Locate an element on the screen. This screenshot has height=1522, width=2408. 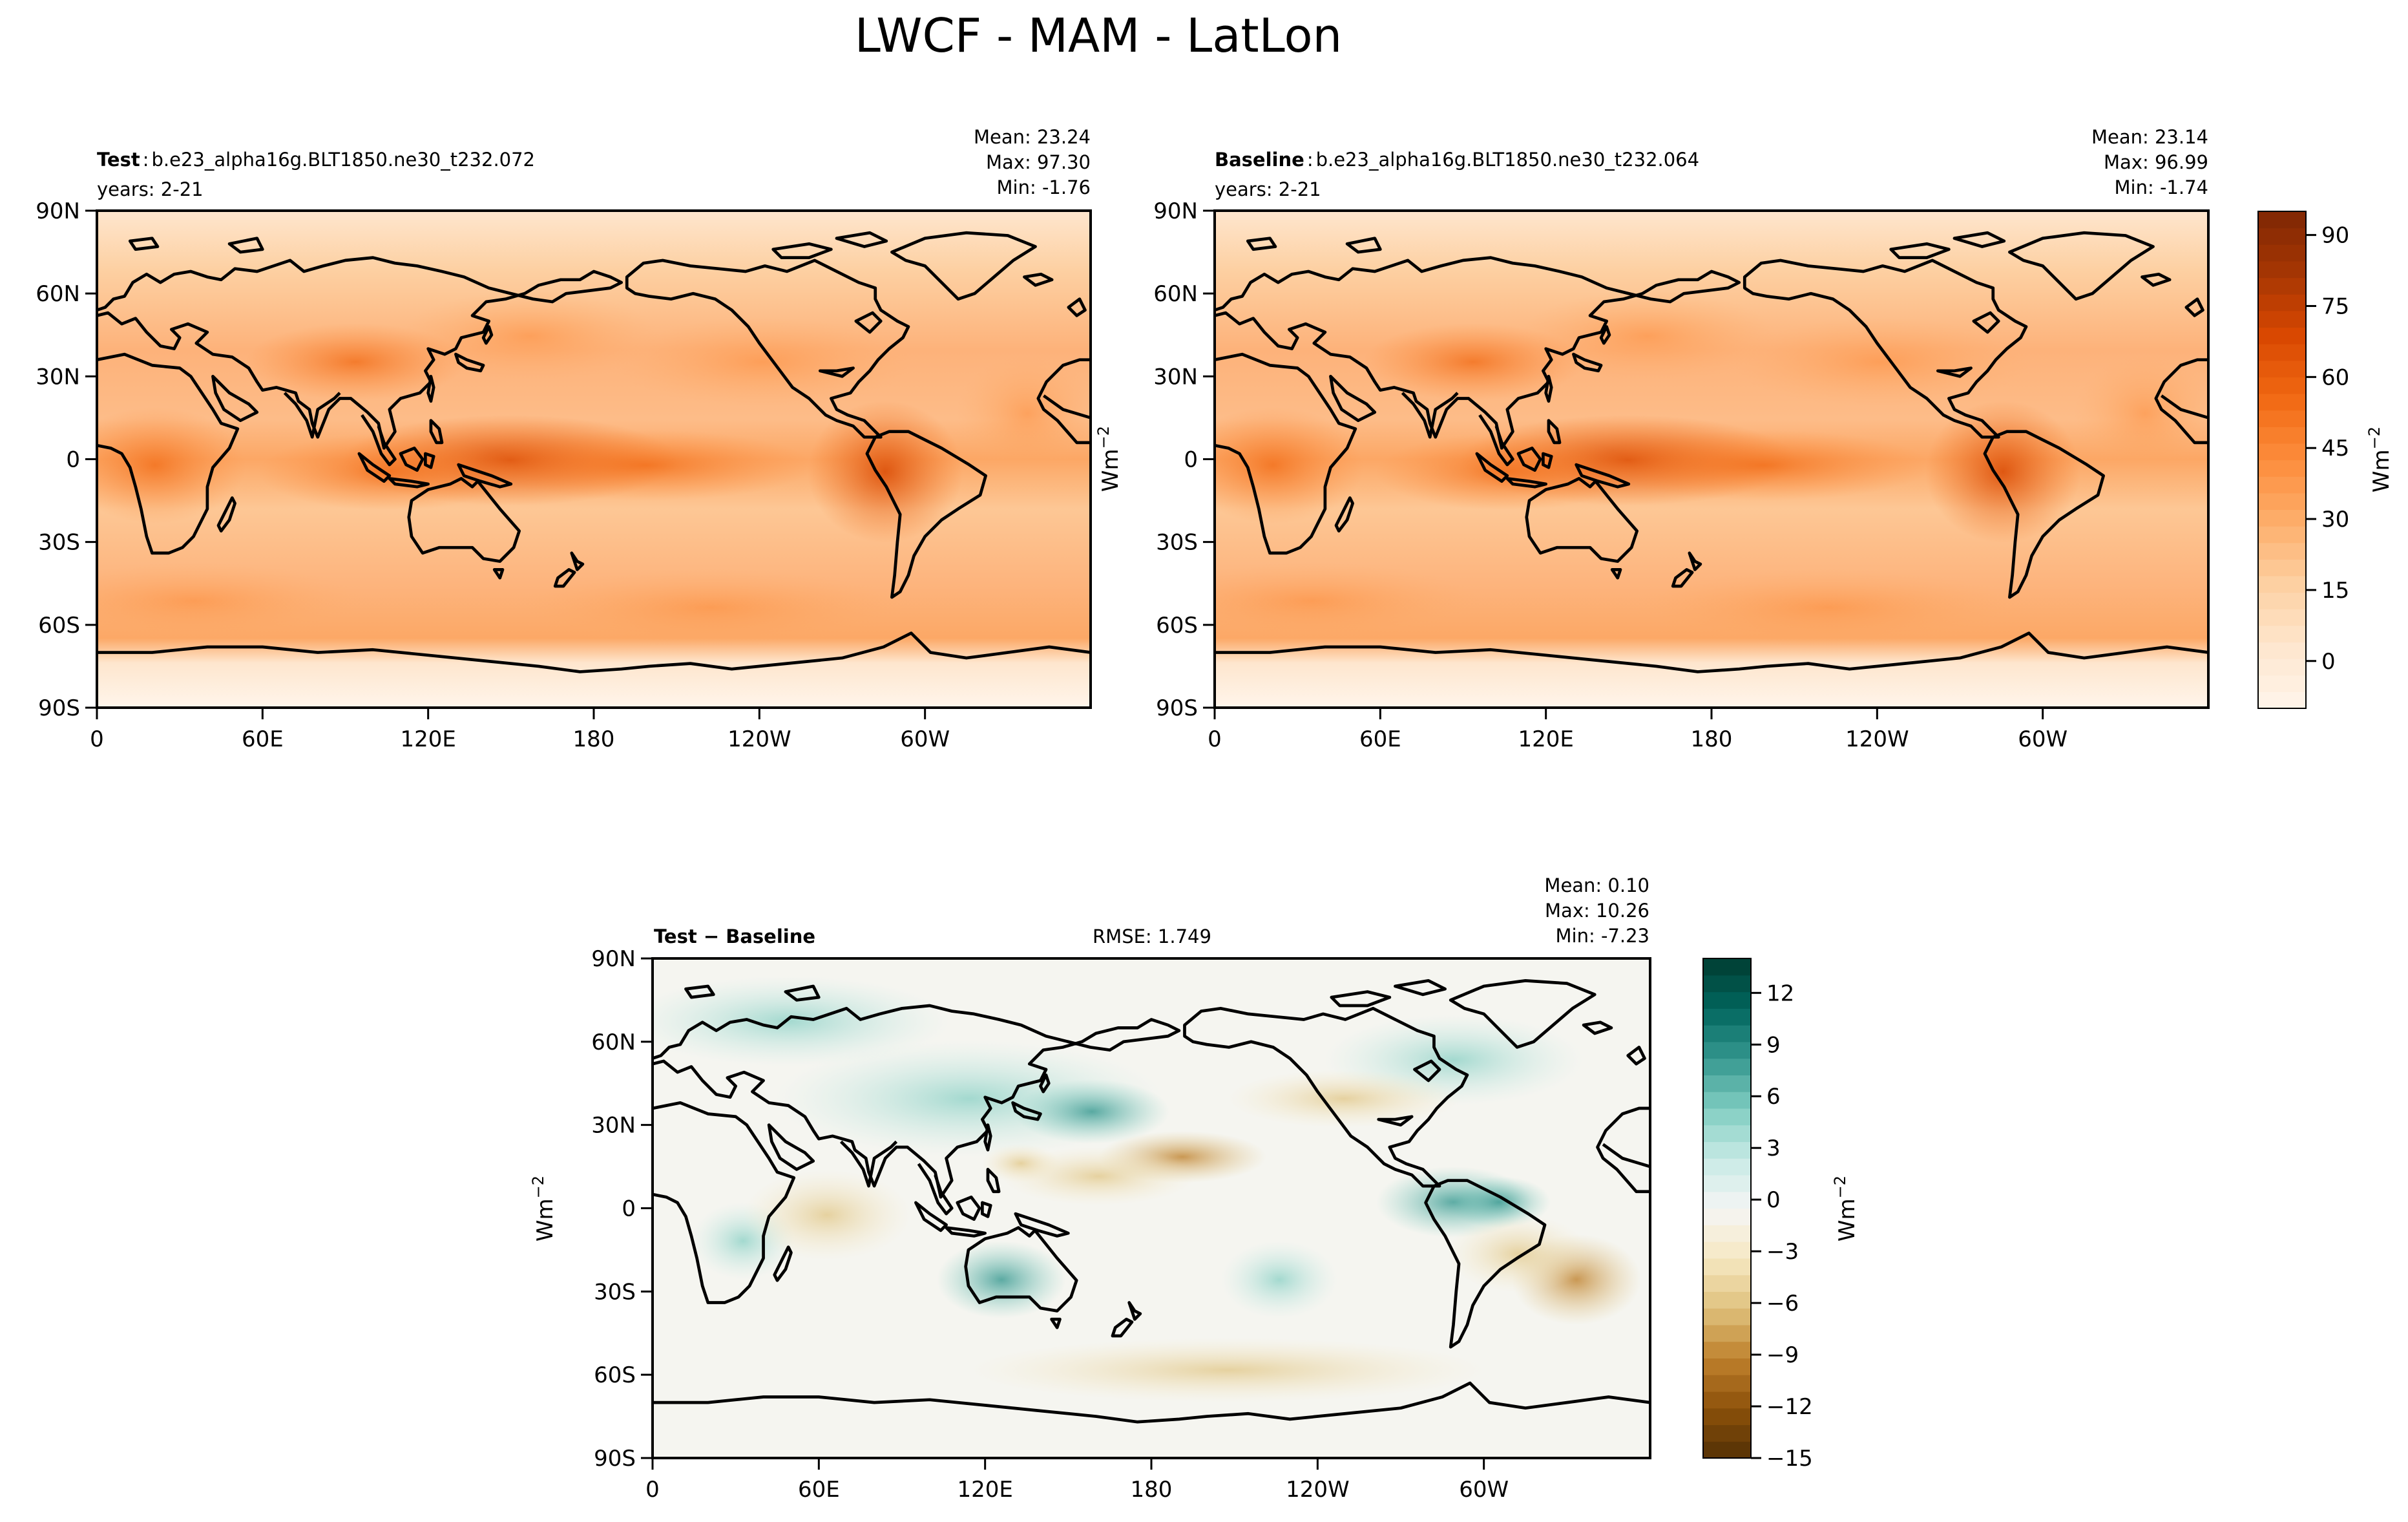
diff-xtick-label: 120E is located at coordinates (985, 1490).